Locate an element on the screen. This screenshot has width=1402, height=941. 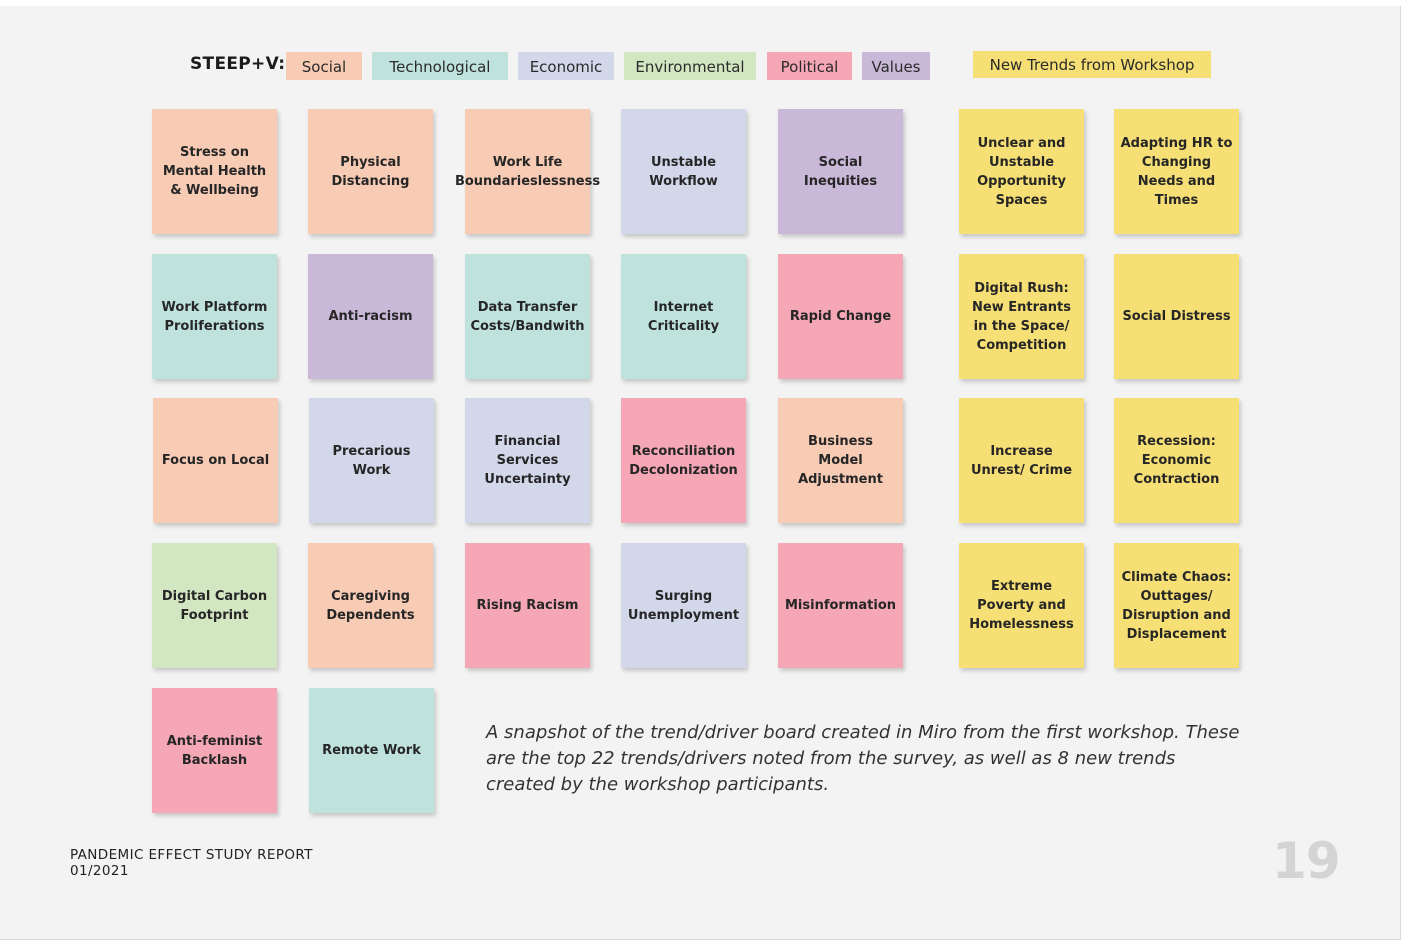
sticky-note: Anti-racism is located at coordinates (370, 316).